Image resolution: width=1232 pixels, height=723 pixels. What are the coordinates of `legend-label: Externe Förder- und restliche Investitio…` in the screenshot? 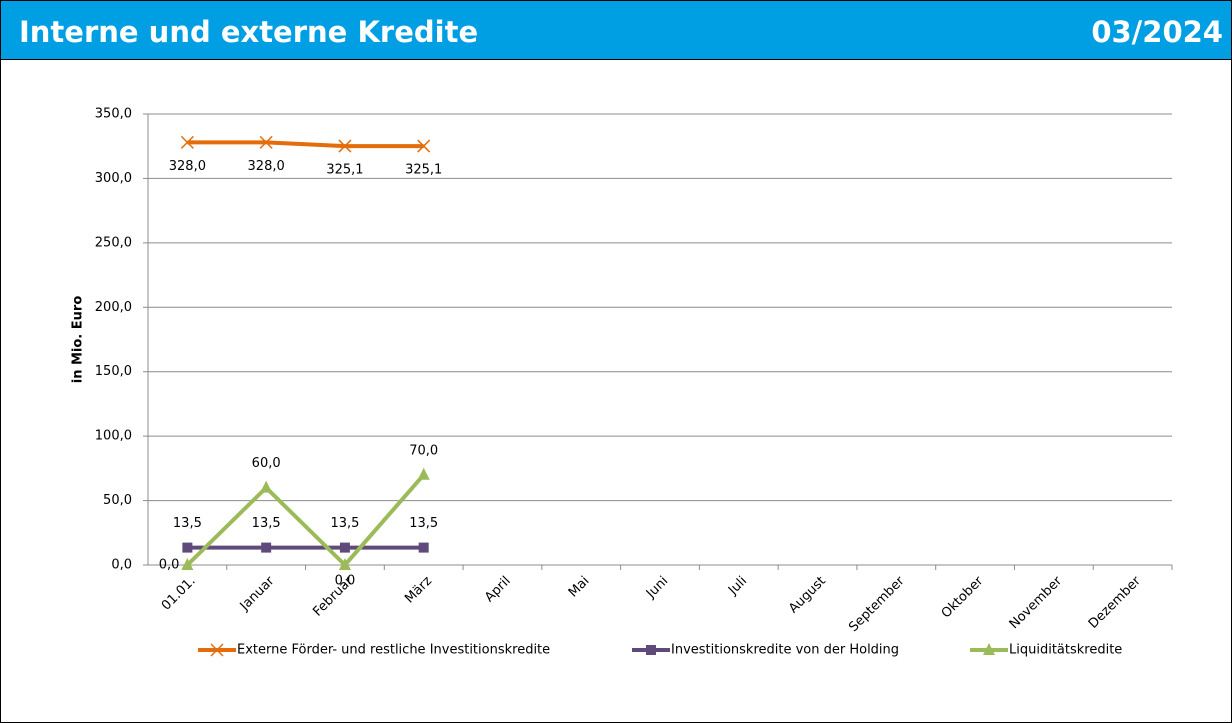 It's located at (393, 650).